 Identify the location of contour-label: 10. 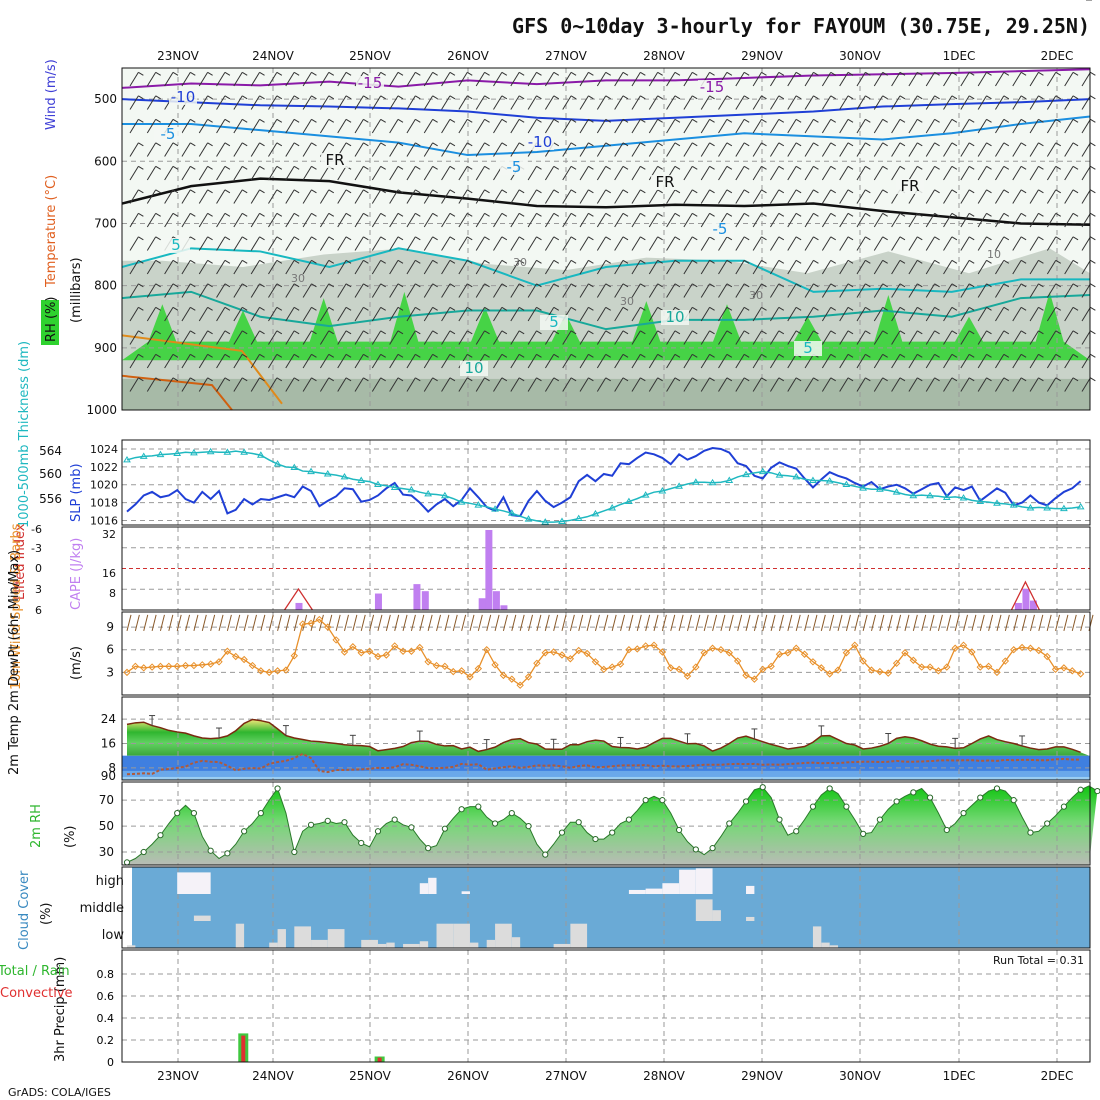
(473, 368).